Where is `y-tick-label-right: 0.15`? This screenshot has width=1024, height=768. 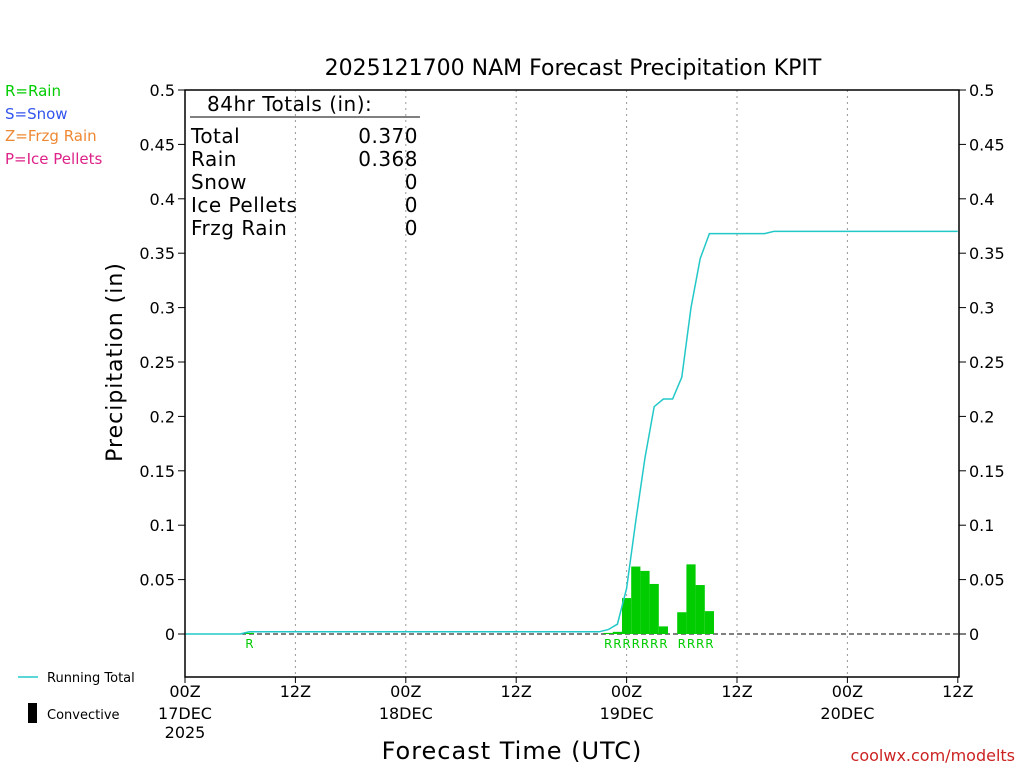
y-tick-label-right: 0.15 is located at coordinates (987, 471).